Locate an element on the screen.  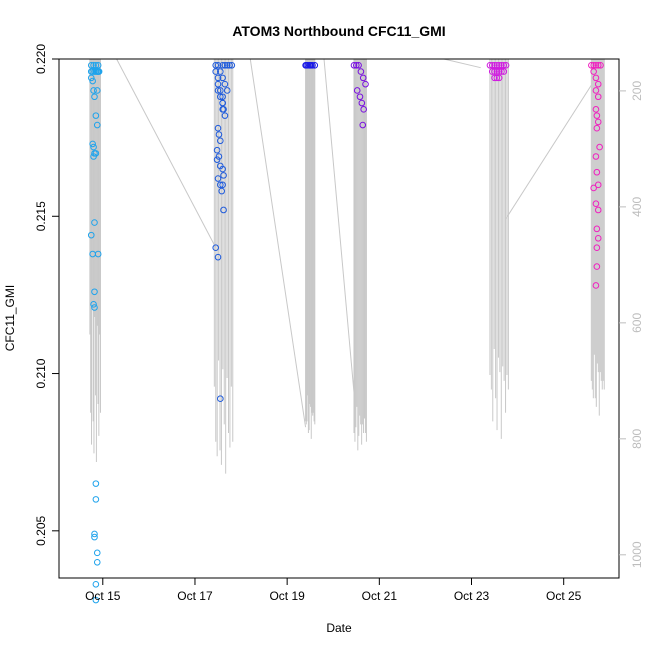
y-tick-label: 0.215 is located at coordinates (41, 216).